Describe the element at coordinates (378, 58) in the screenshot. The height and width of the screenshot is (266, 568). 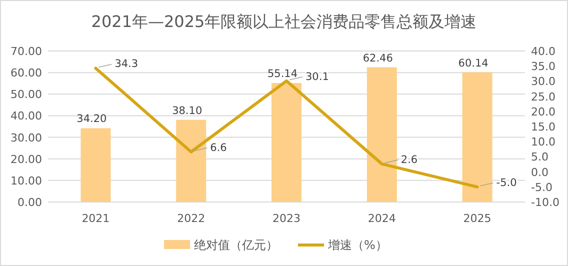
I see `data-label: 62.46` at that location.